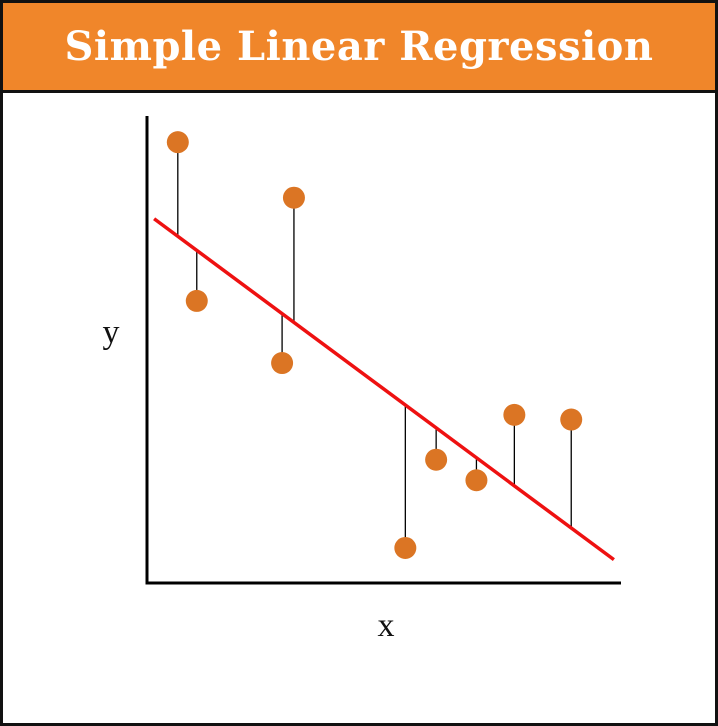 The image size is (718, 726). I want to click on chart-title: Simple Linear Regression, so click(359, 46).